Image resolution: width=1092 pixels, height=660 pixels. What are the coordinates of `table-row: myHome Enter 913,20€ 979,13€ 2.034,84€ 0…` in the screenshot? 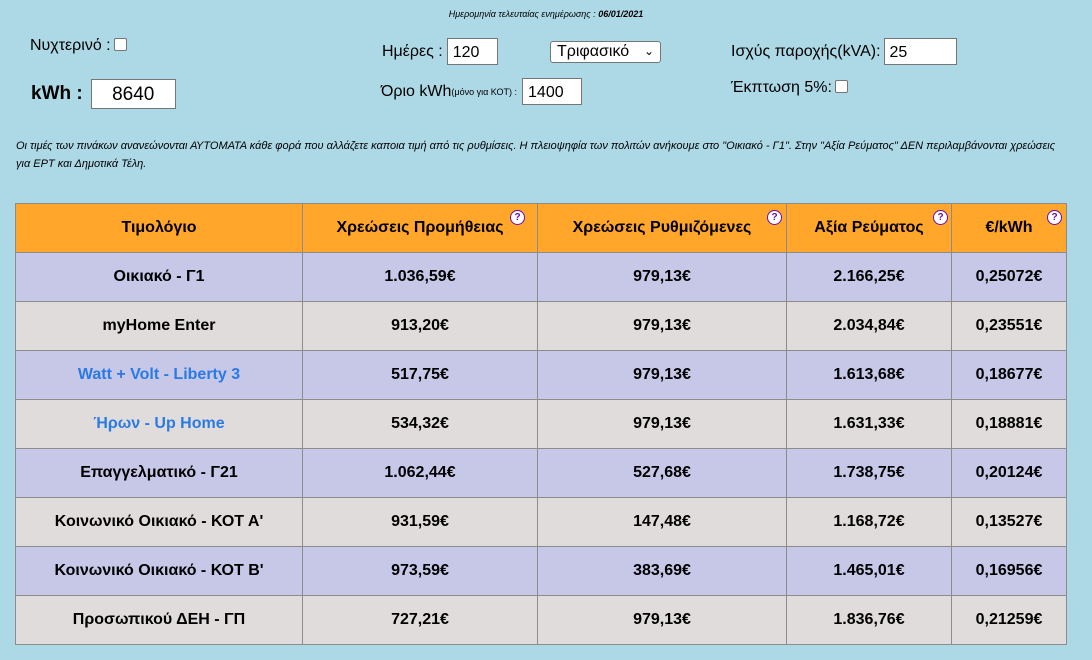 It's located at (541, 326).